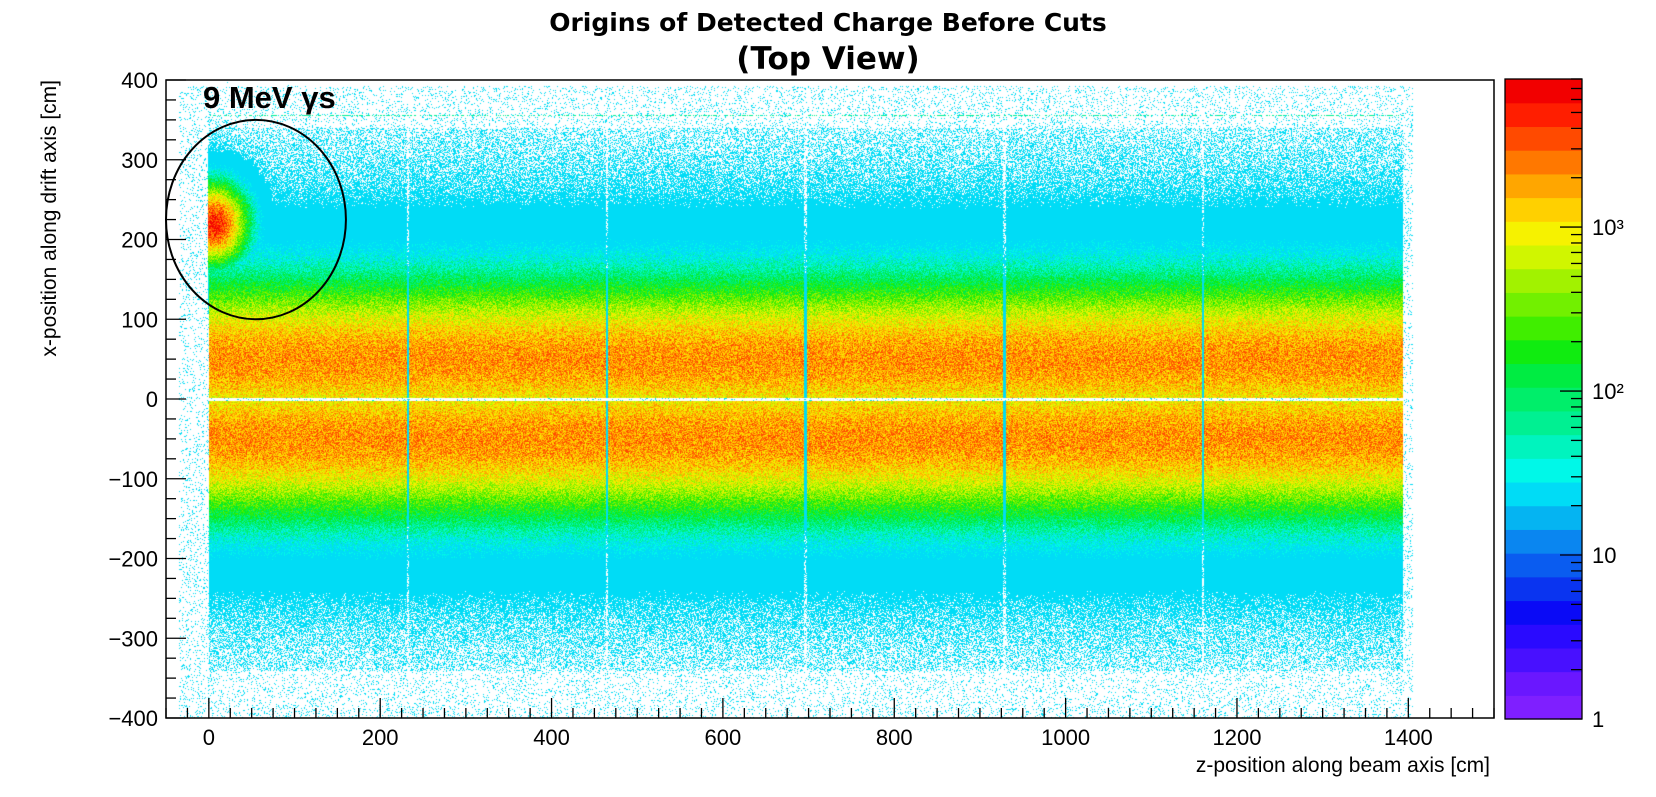  Describe the element at coordinates (1543, 399) in the screenshot. I see `colorbar` at that location.